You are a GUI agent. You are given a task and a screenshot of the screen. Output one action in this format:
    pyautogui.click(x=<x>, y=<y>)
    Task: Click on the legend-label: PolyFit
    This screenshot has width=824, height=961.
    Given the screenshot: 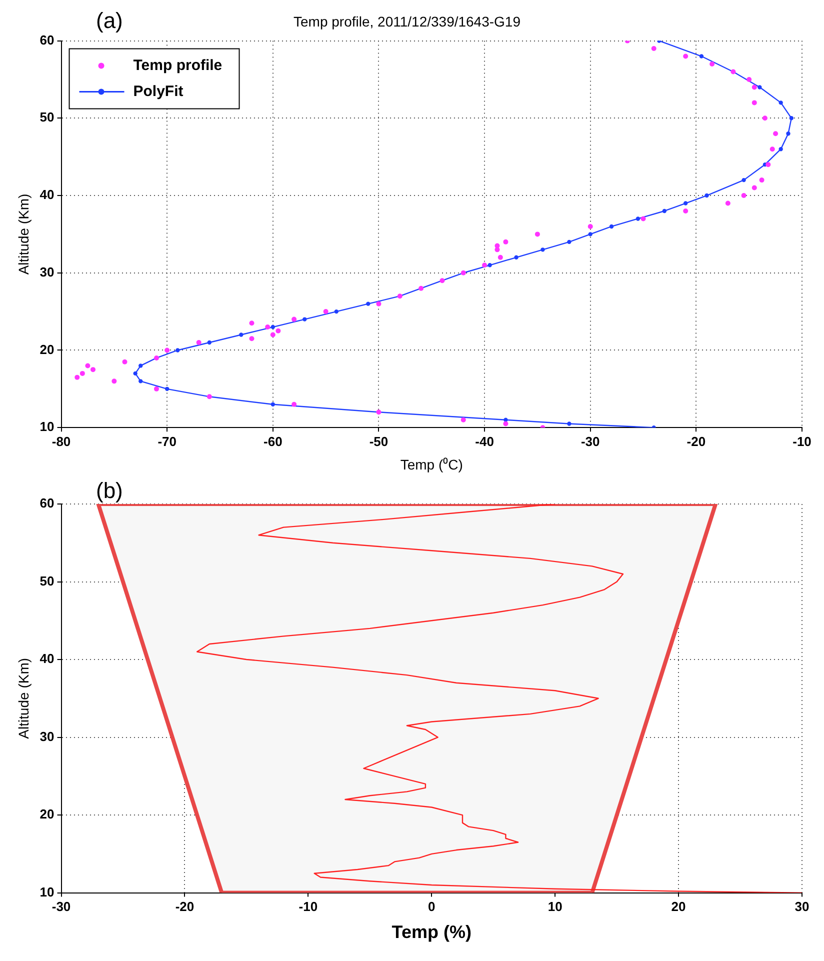 What is the action you would take?
    pyautogui.click(x=158, y=91)
    